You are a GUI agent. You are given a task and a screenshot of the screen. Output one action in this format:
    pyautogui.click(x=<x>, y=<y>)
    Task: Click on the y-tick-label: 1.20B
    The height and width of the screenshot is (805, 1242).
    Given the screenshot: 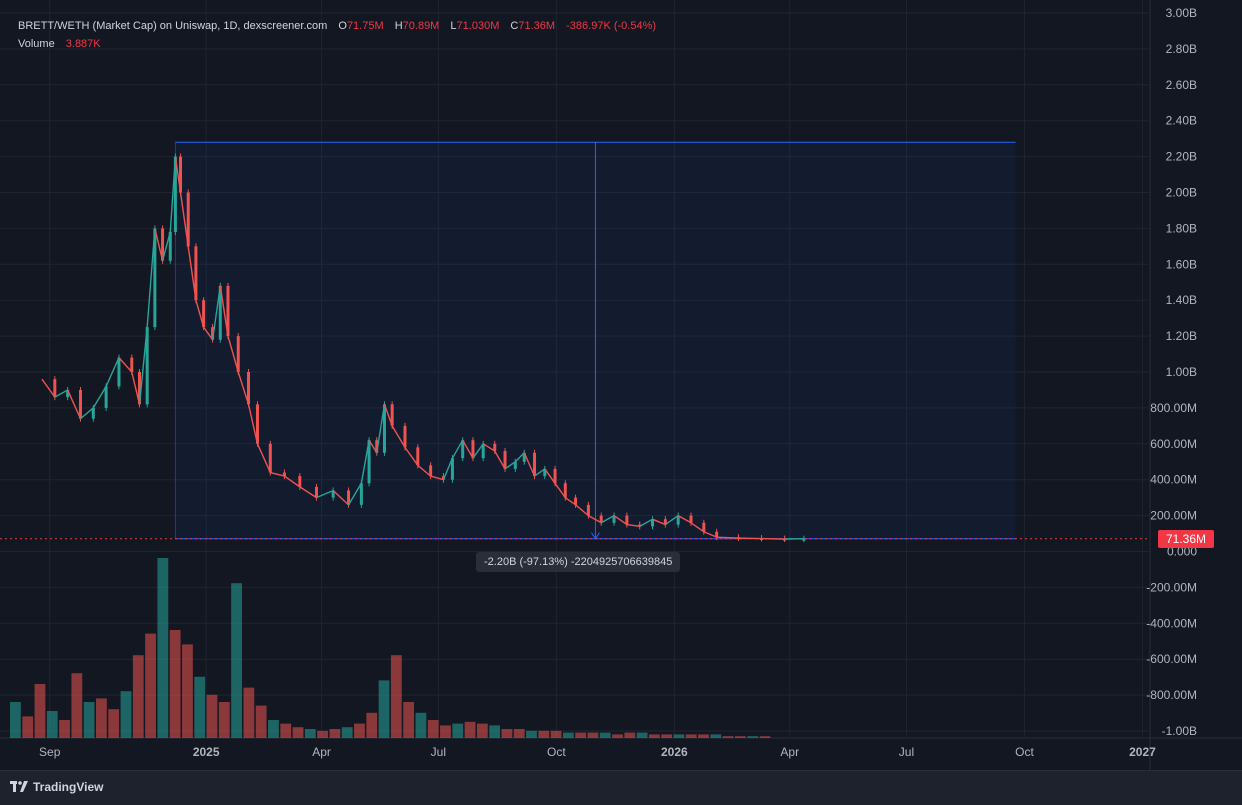 What is the action you would take?
    pyautogui.click(x=1181, y=336)
    